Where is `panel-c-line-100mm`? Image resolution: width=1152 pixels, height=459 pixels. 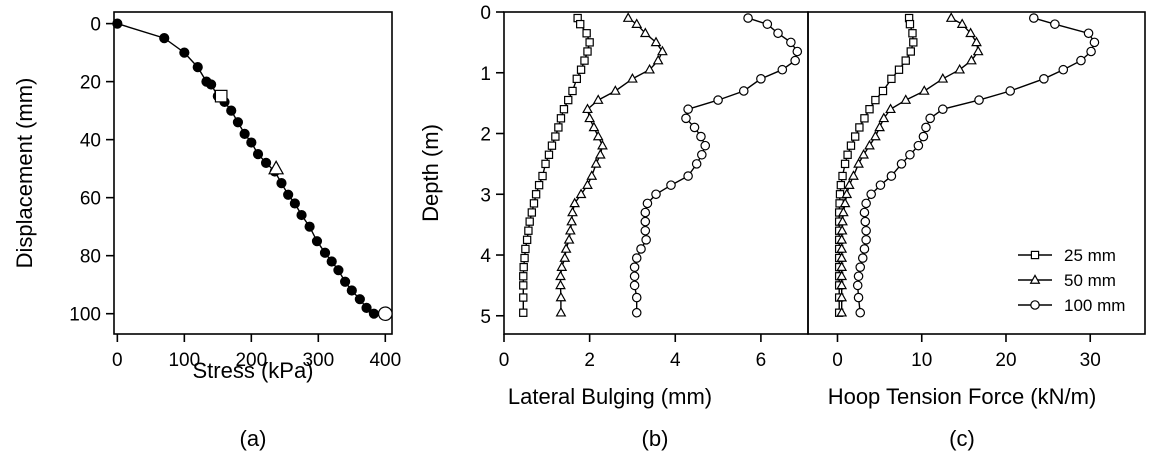 panel-c-line-100mm is located at coordinates (976, 165).